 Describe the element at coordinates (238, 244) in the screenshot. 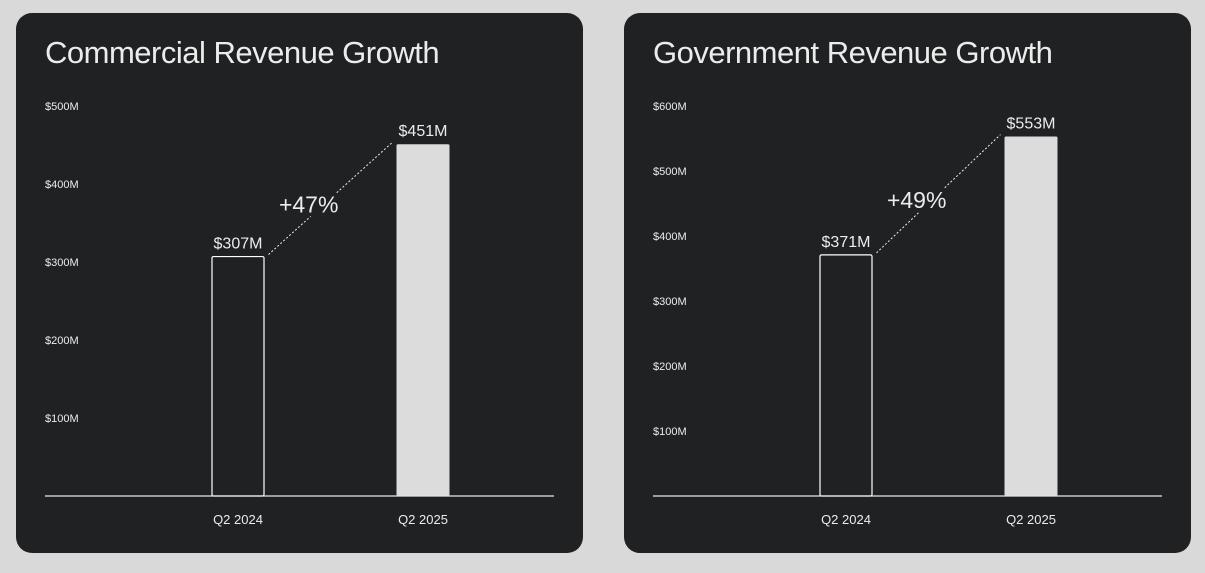

I see `value-label: $307M` at that location.